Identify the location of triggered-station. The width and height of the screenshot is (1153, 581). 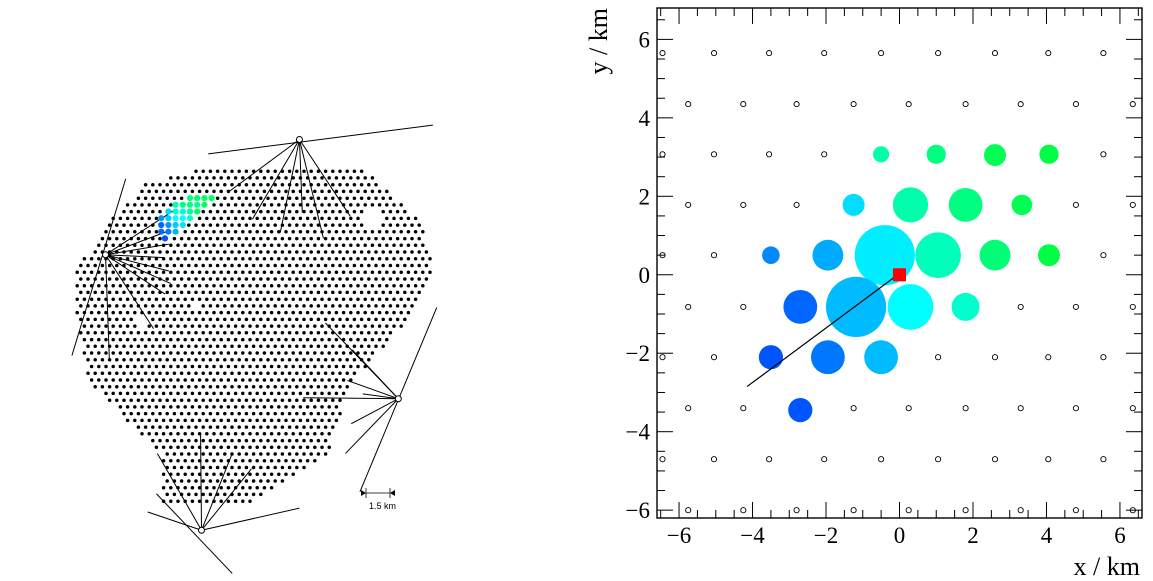
(800, 410).